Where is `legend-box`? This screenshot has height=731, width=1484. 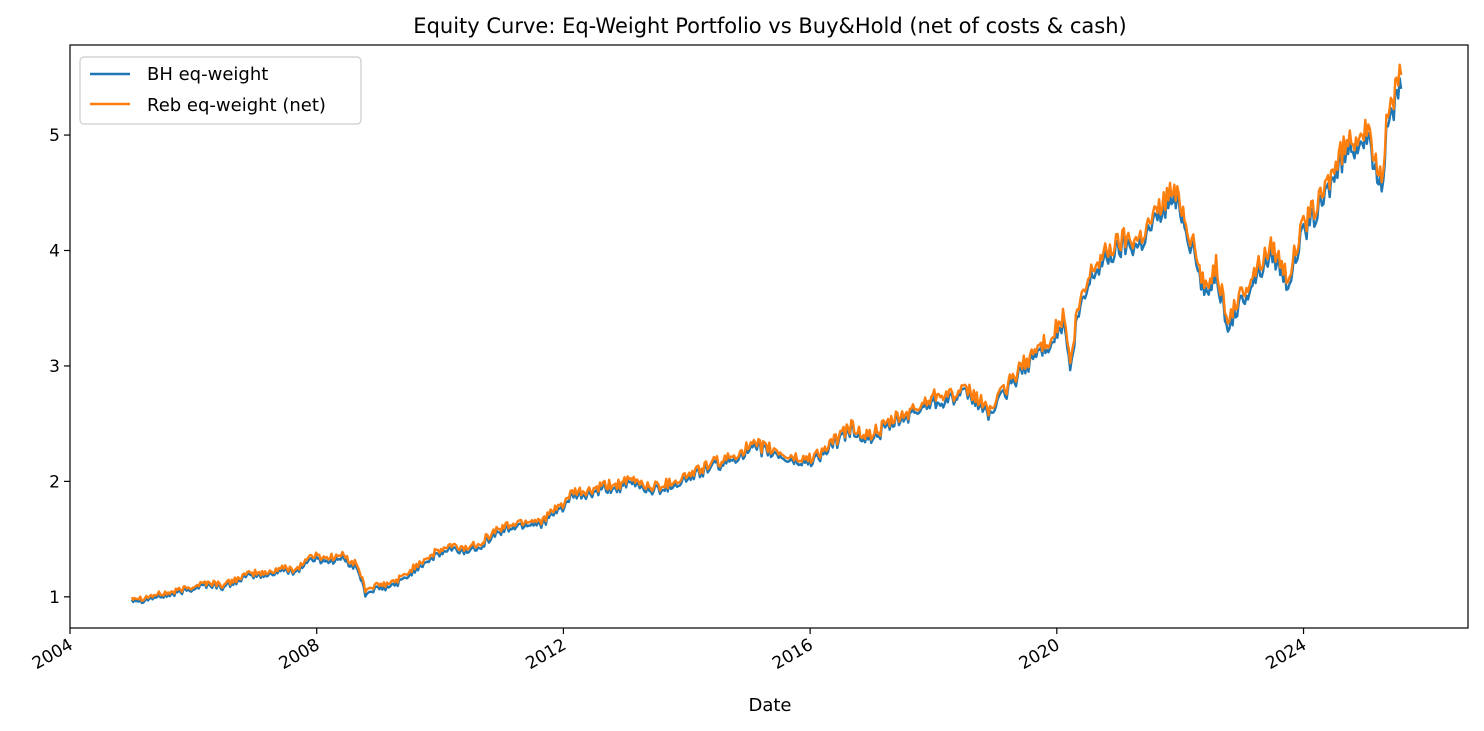 legend-box is located at coordinates (220, 90).